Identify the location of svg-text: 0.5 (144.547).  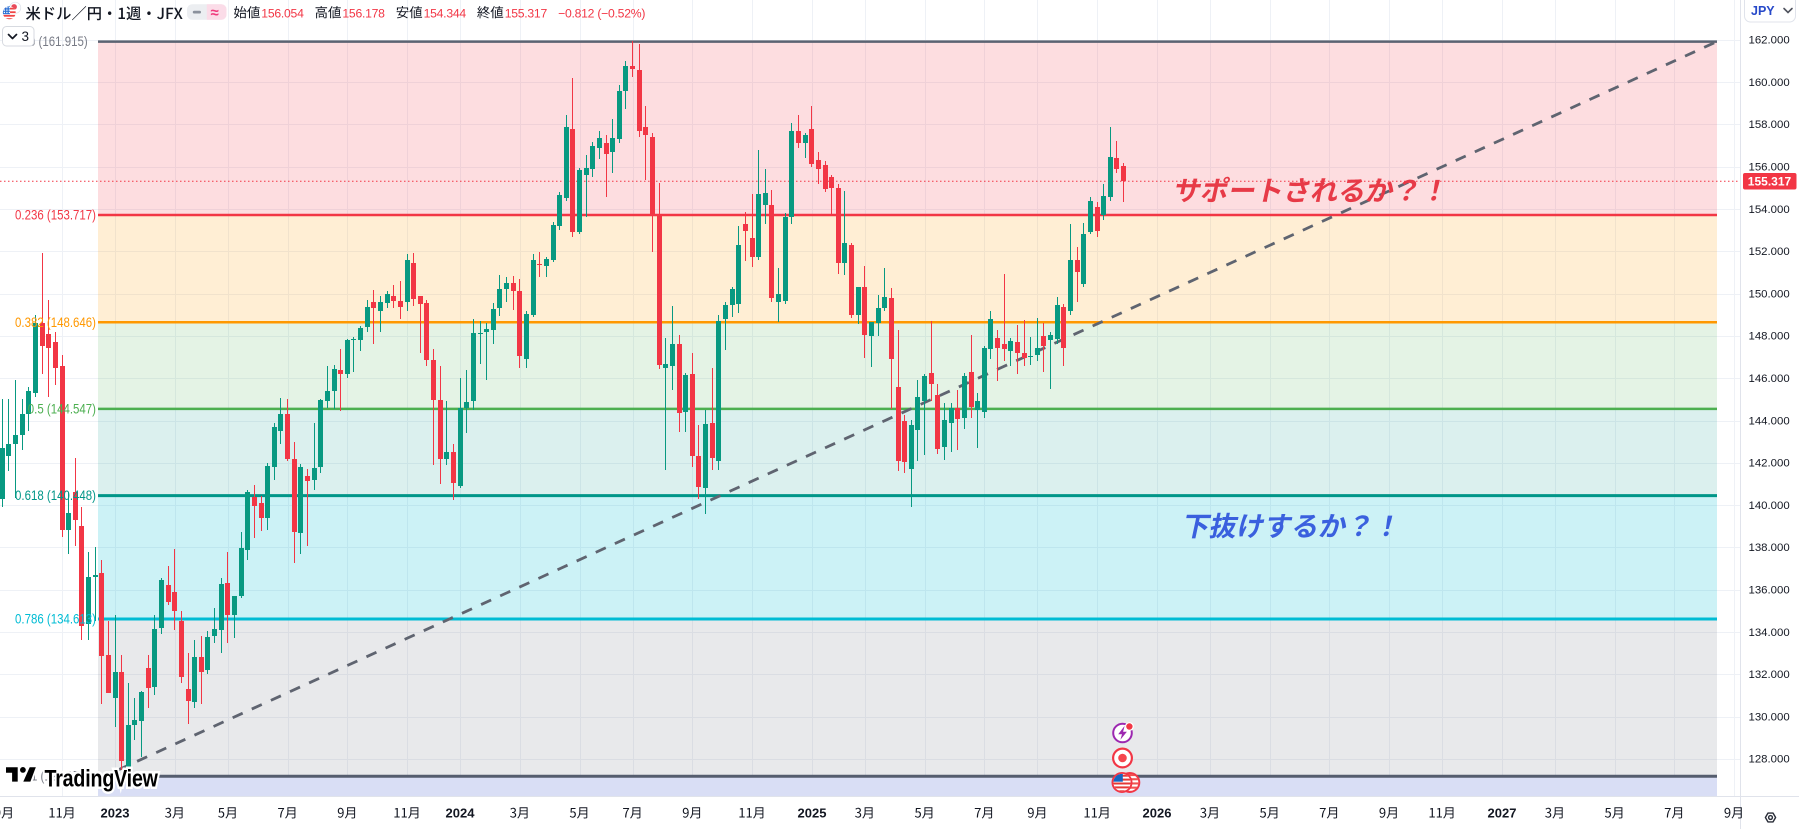
(62, 409).